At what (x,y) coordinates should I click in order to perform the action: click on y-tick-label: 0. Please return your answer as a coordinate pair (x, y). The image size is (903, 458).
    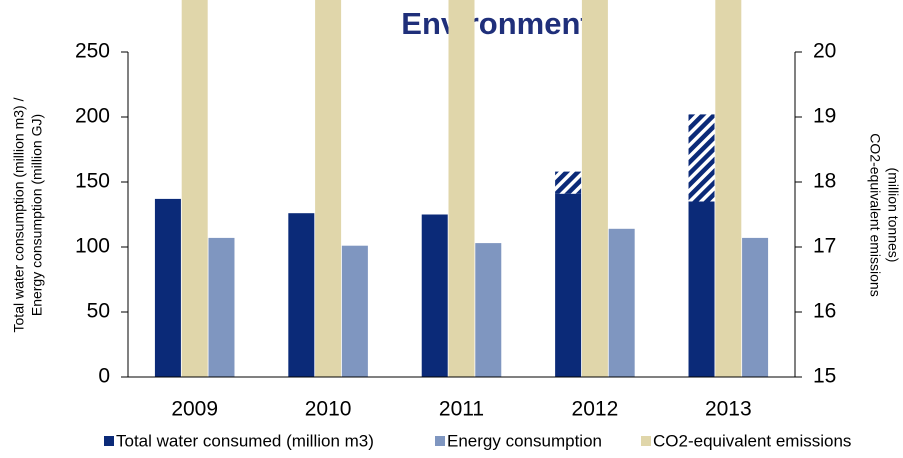
    Looking at the image, I should click on (104, 376).